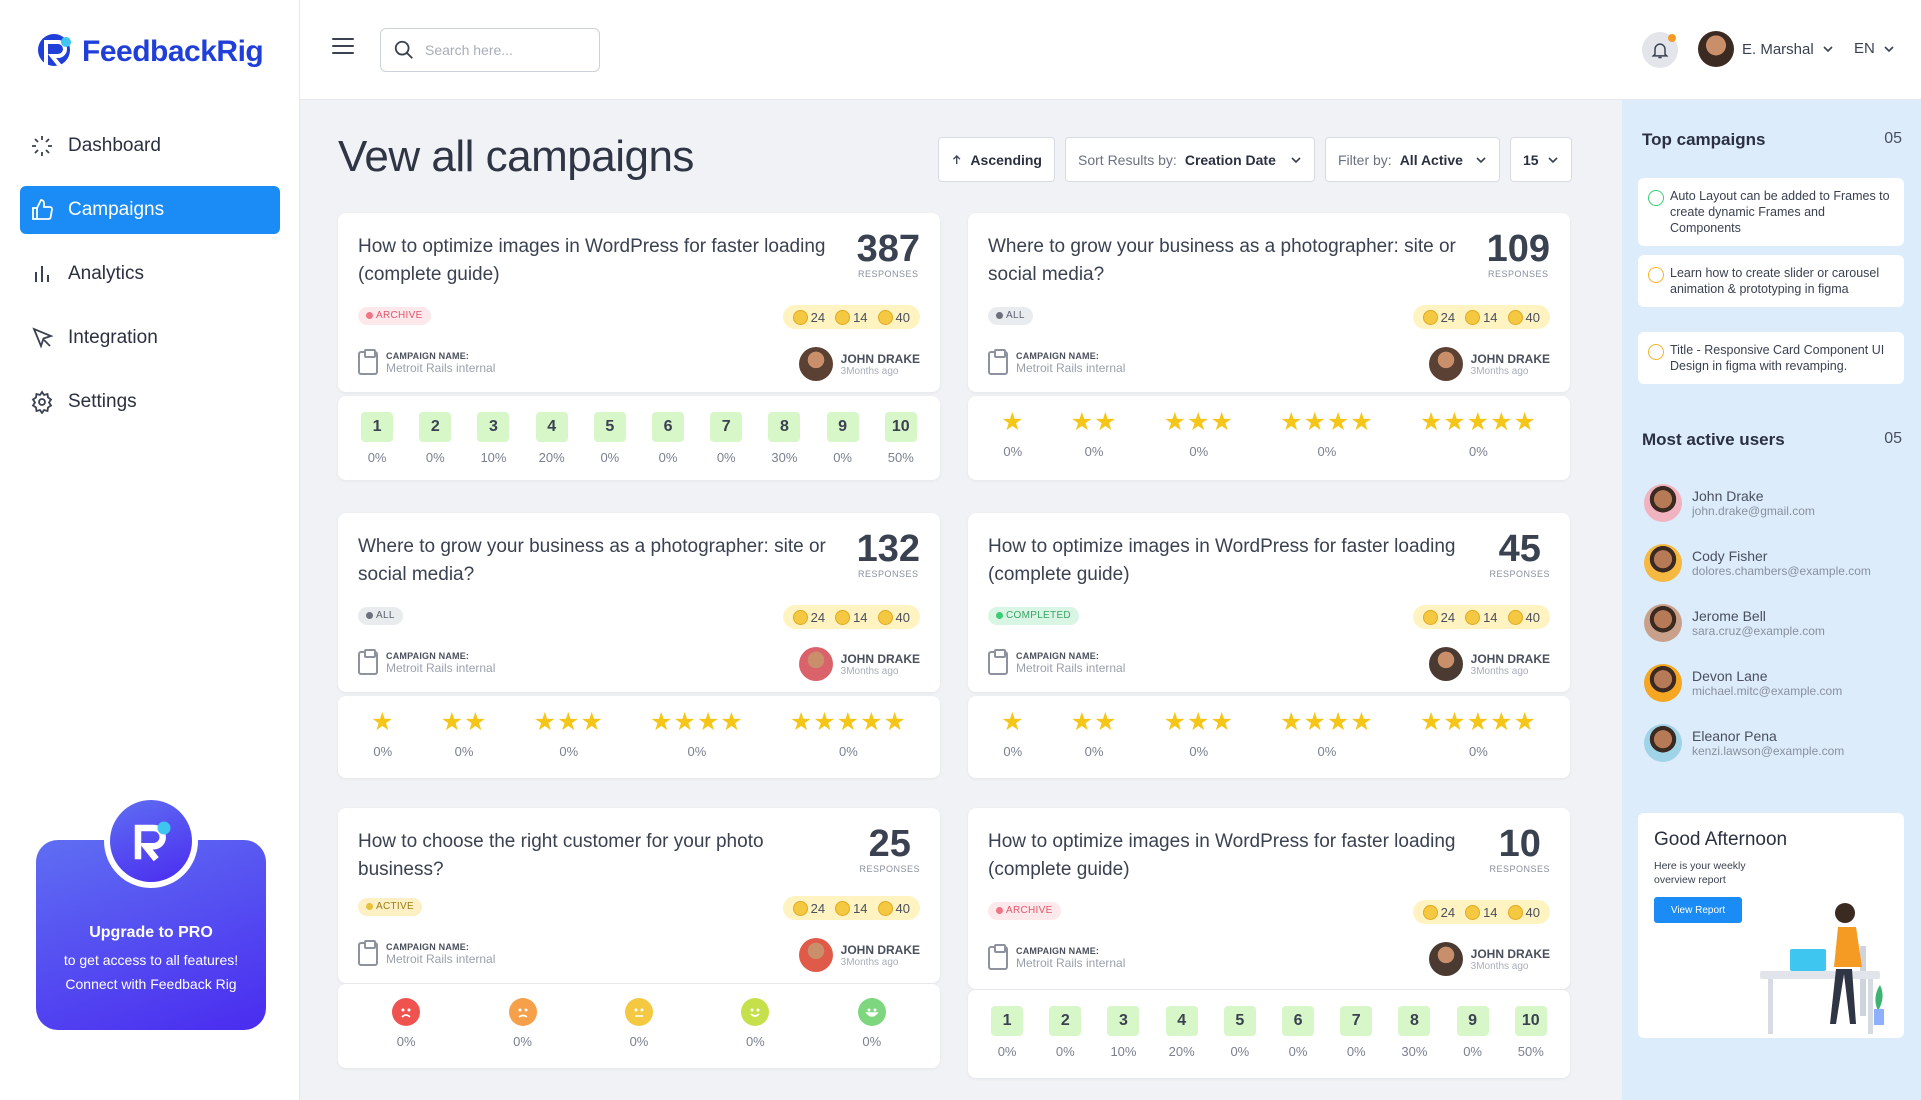 The width and height of the screenshot is (1921, 1100). What do you see at coordinates (1013, 422) in the screenshot?
I see `star-rating-icon: ★` at bounding box center [1013, 422].